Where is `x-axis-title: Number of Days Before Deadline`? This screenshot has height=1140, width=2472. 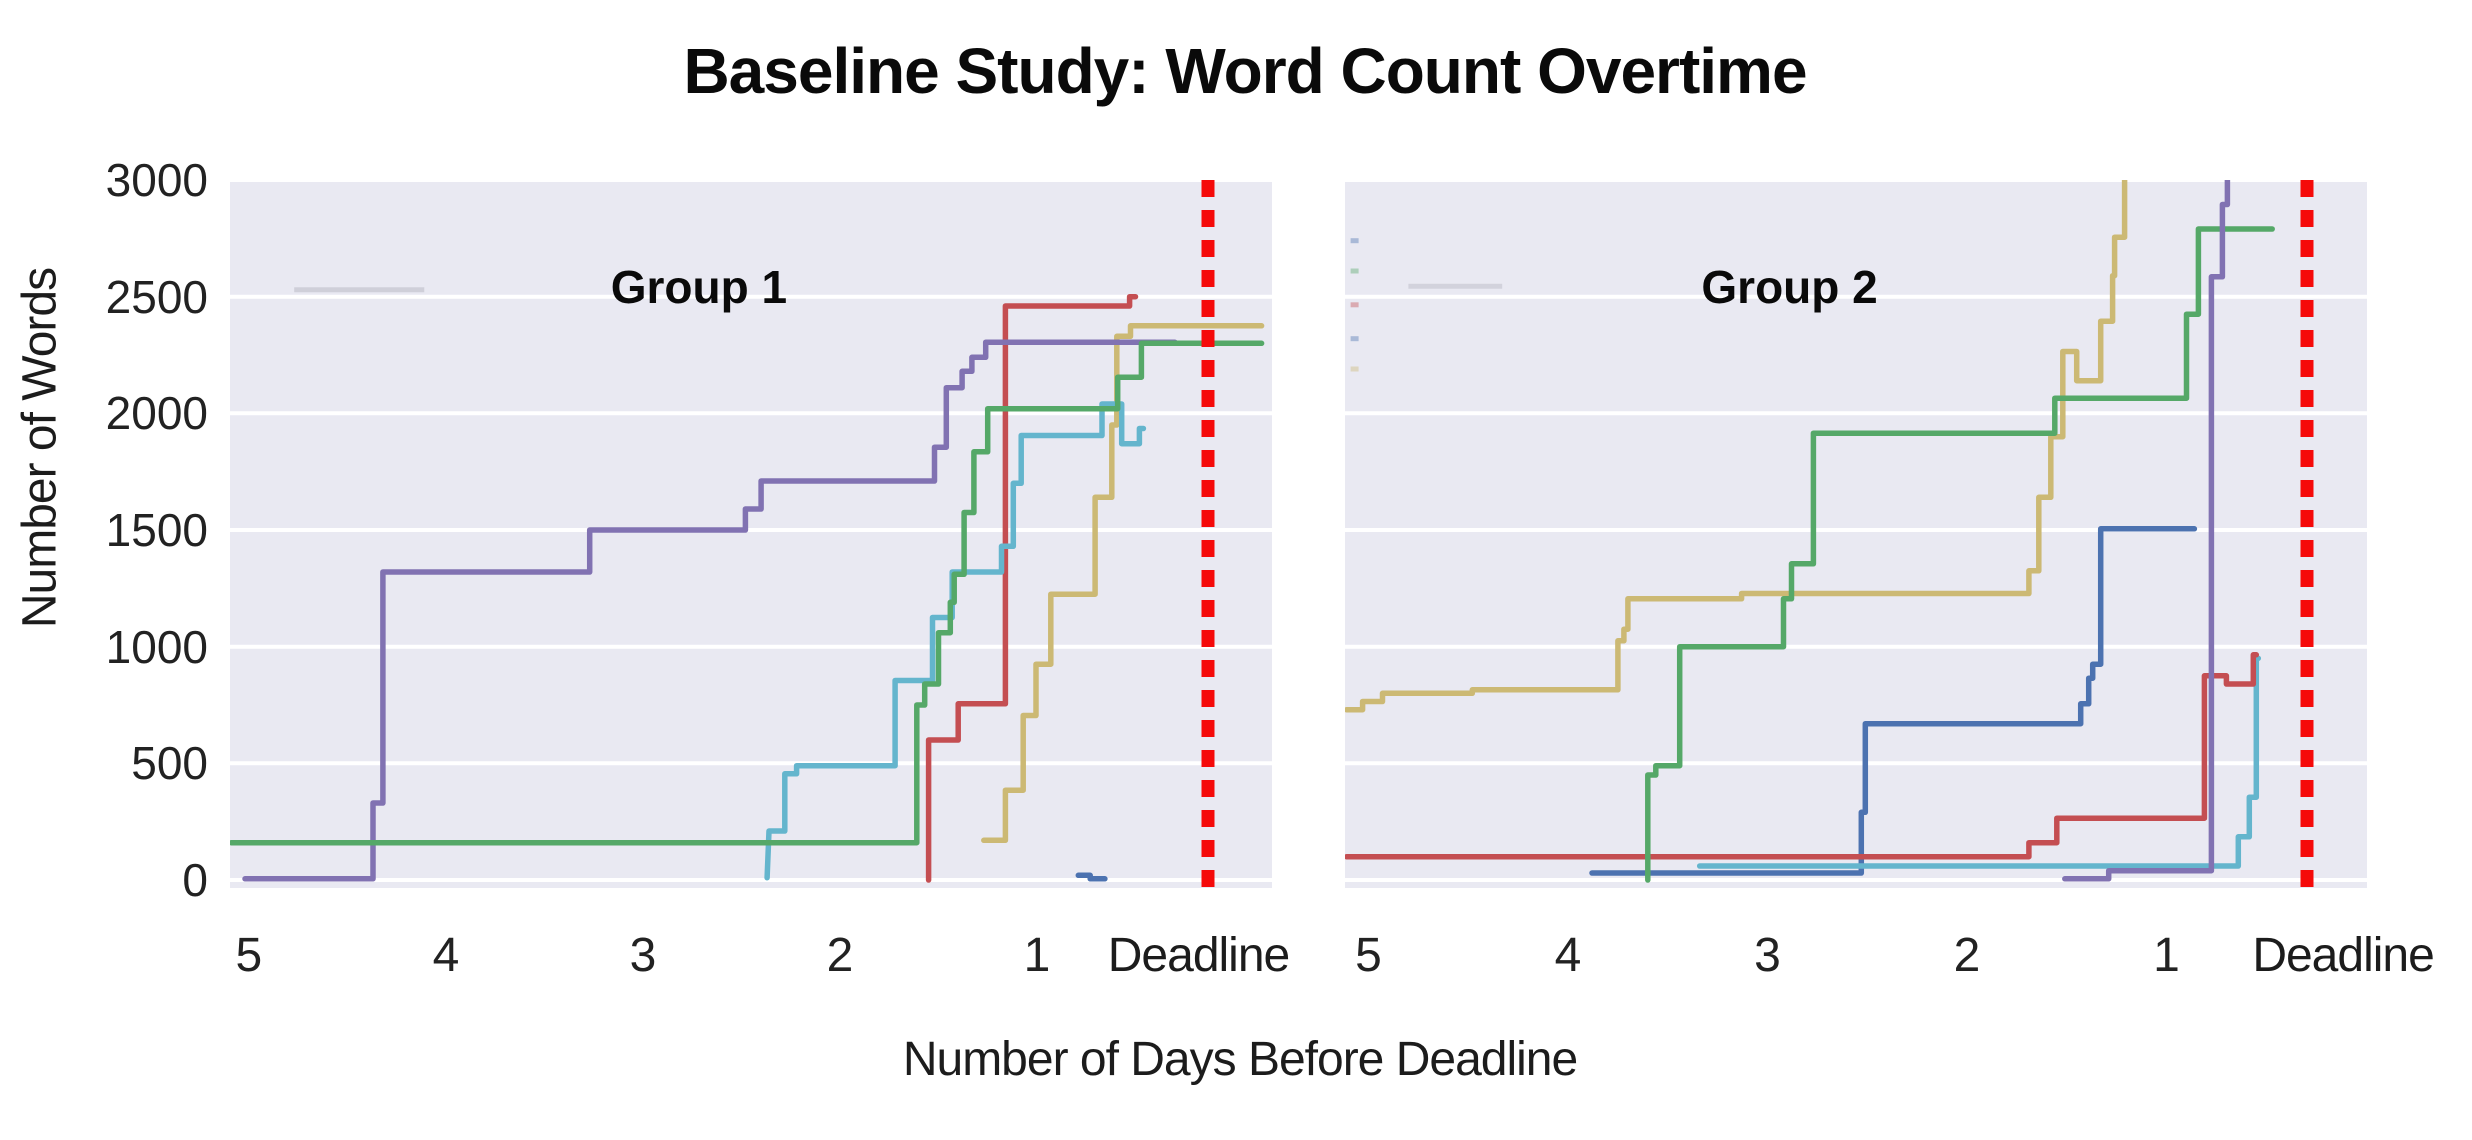 x-axis-title: Number of Days Before Deadline is located at coordinates (1240, 1059).